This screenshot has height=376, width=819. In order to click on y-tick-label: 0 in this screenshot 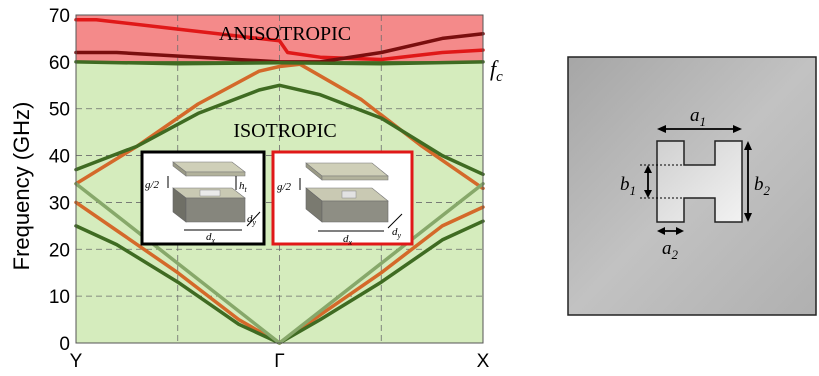, I will do `click(64, 344)`.